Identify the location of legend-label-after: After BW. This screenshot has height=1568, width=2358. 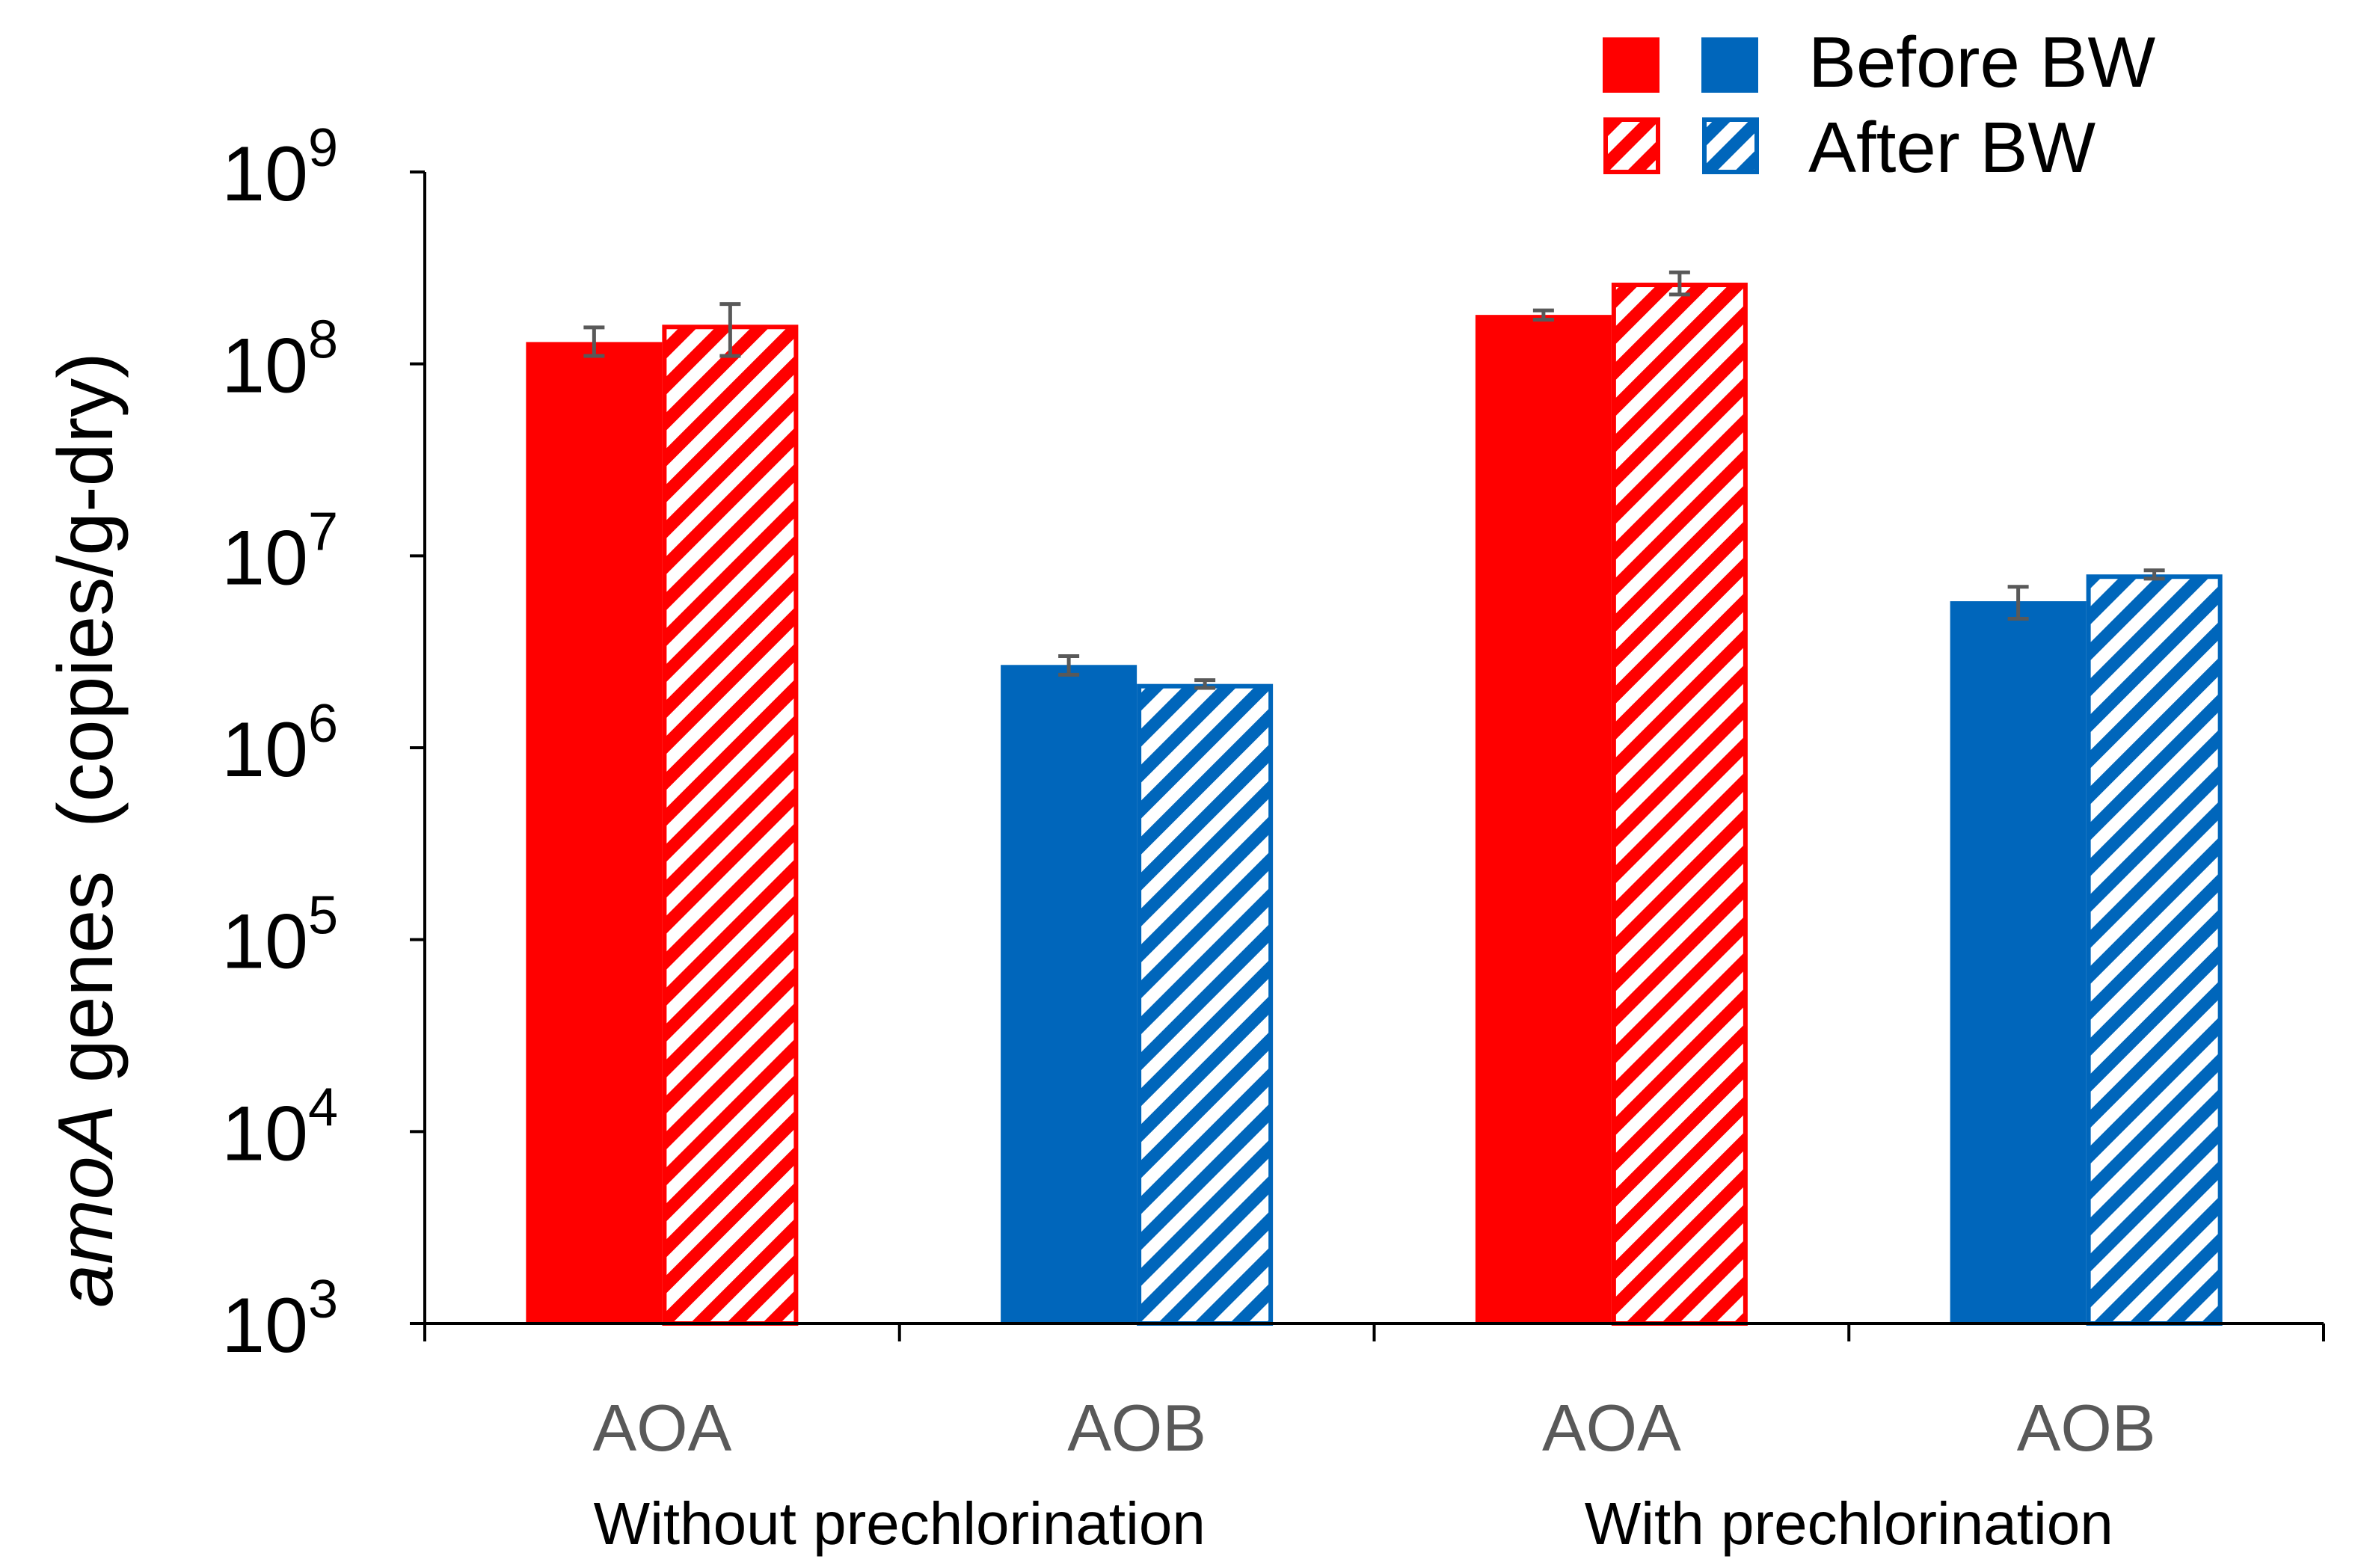
(1952, 148).